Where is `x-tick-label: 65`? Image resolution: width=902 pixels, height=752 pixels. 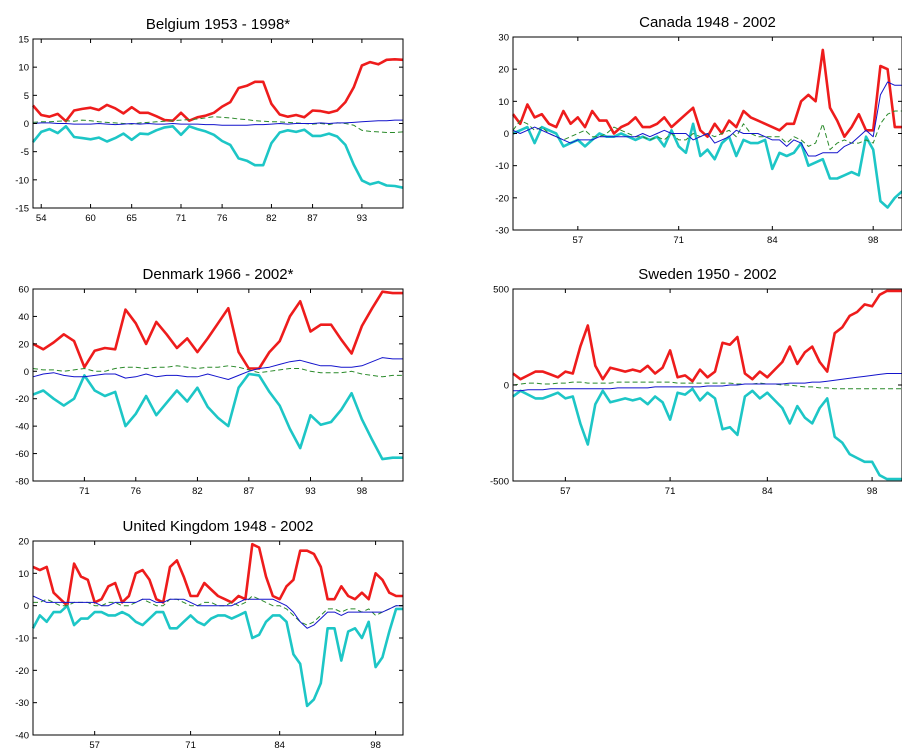 x-tick-label: 65 is located at coordinates (131, 218).